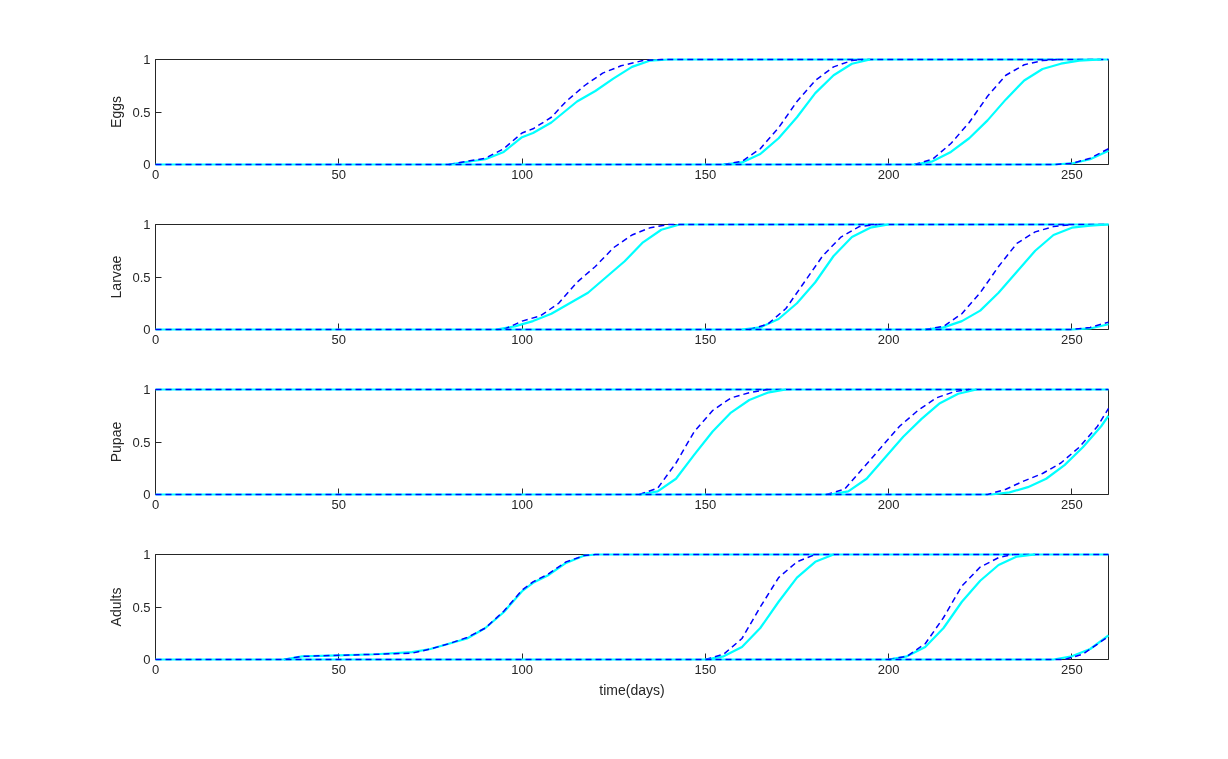  I want to click on x-axis-title: time(days), so click(632, 689).